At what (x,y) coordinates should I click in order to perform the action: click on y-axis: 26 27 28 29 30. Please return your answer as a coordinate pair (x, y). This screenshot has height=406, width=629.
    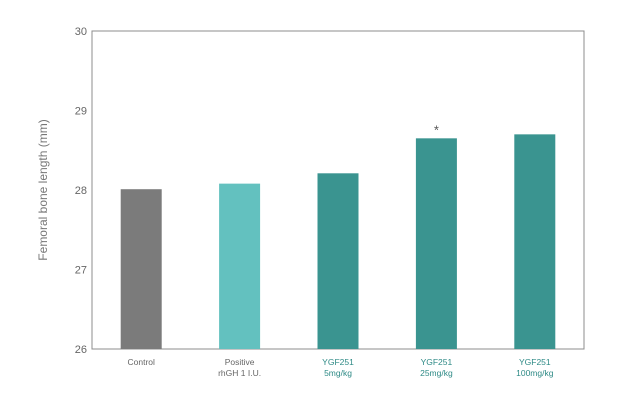
    Looking at the image, I should click on (81, 191).